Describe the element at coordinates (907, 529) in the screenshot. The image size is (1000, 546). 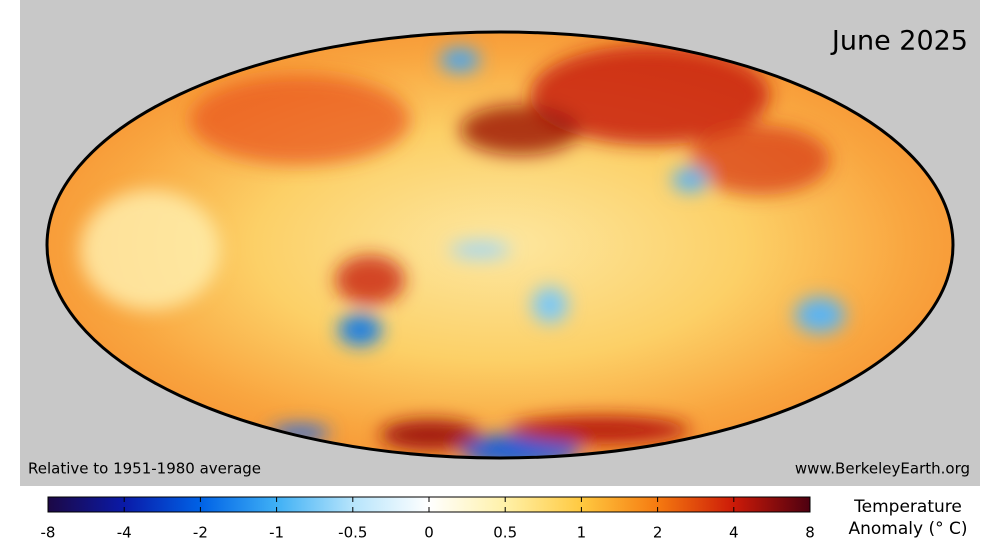
I see `colorbar-label: Anomaly (° C)` at that location.